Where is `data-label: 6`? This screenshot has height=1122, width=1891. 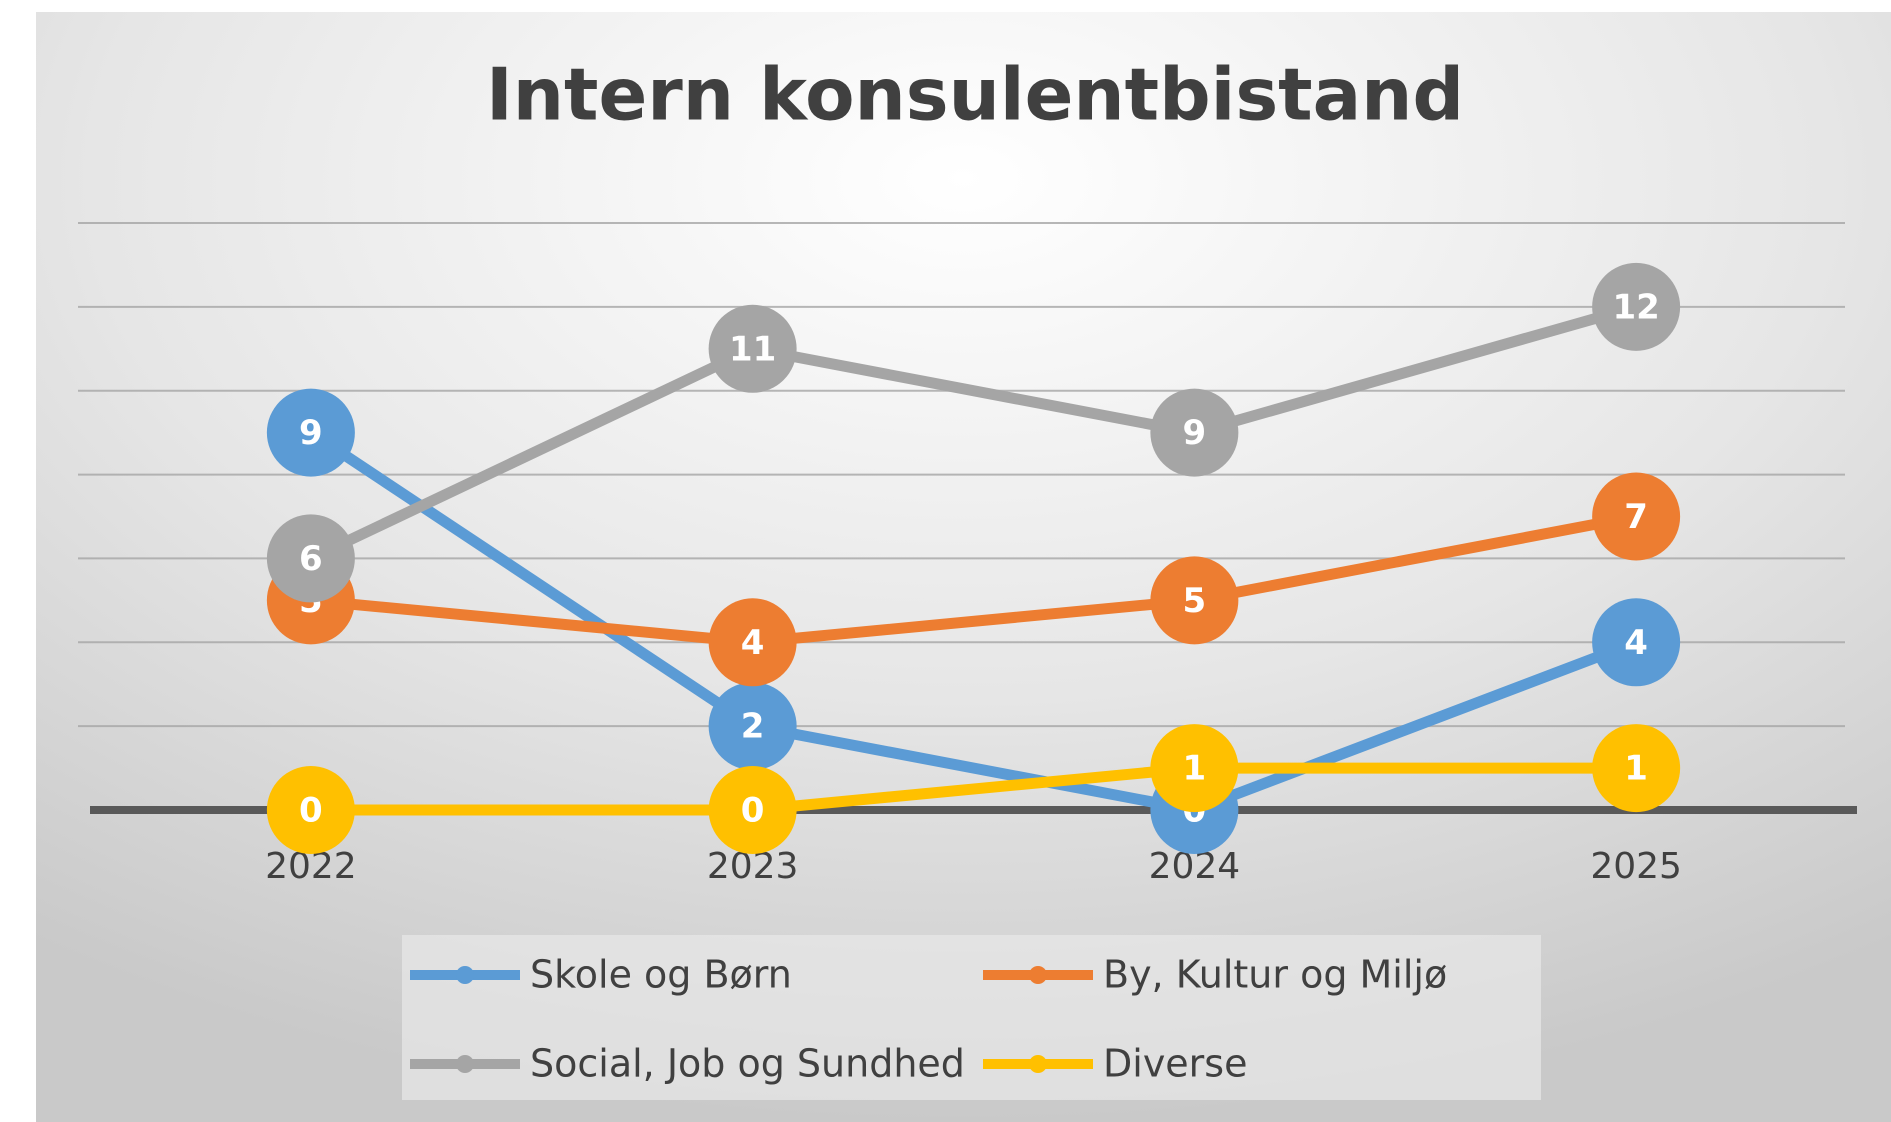 data-label: 6 is located at coordinates (311, 559).